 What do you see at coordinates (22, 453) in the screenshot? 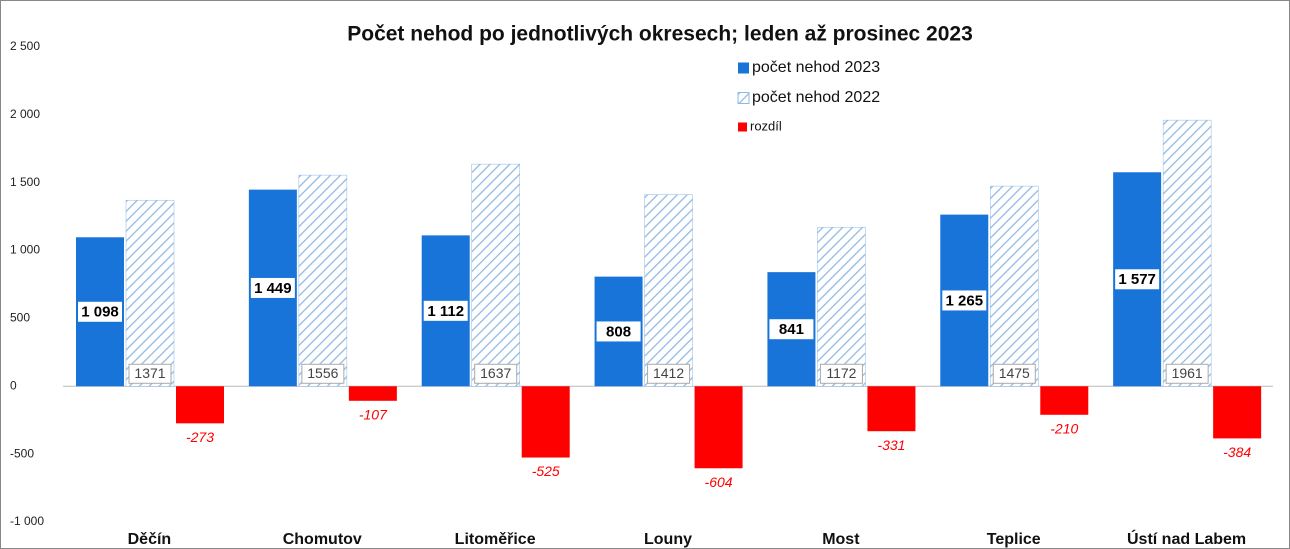
I see `y-tick-label: -500` at bounding box center [22, 453].